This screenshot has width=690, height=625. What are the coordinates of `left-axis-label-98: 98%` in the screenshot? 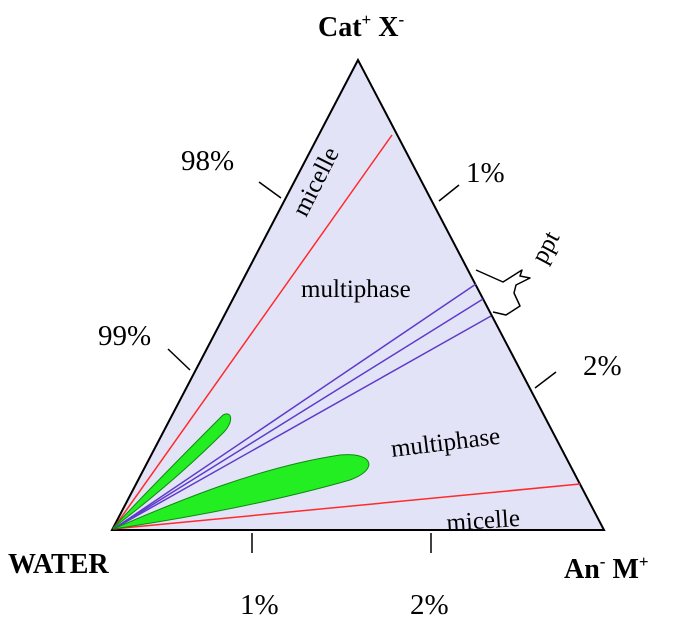 It's located at (207, 161).